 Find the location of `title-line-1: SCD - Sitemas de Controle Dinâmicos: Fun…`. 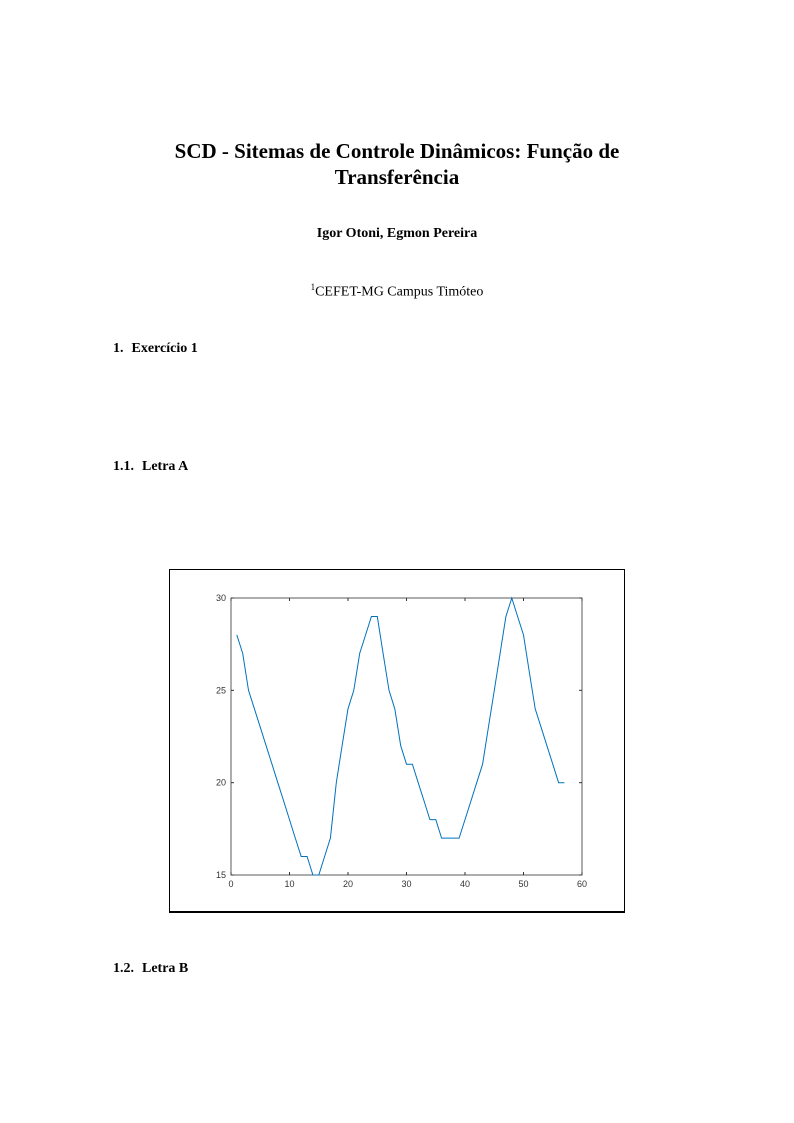

title-line-1: SCD - Sitemas de Controle Dinâmicos: Fun… is located at coordinates (397, 151).